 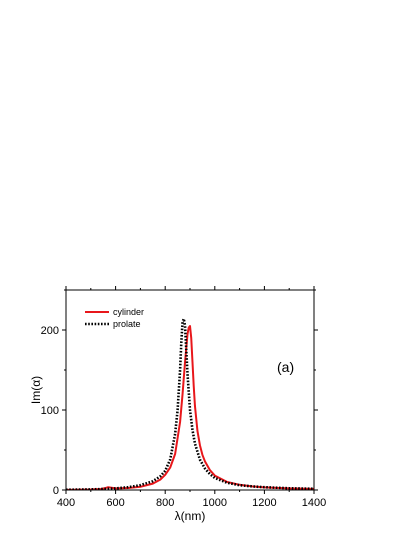 I want to click on x-tick-label: 400, so click(x=66, y=503).